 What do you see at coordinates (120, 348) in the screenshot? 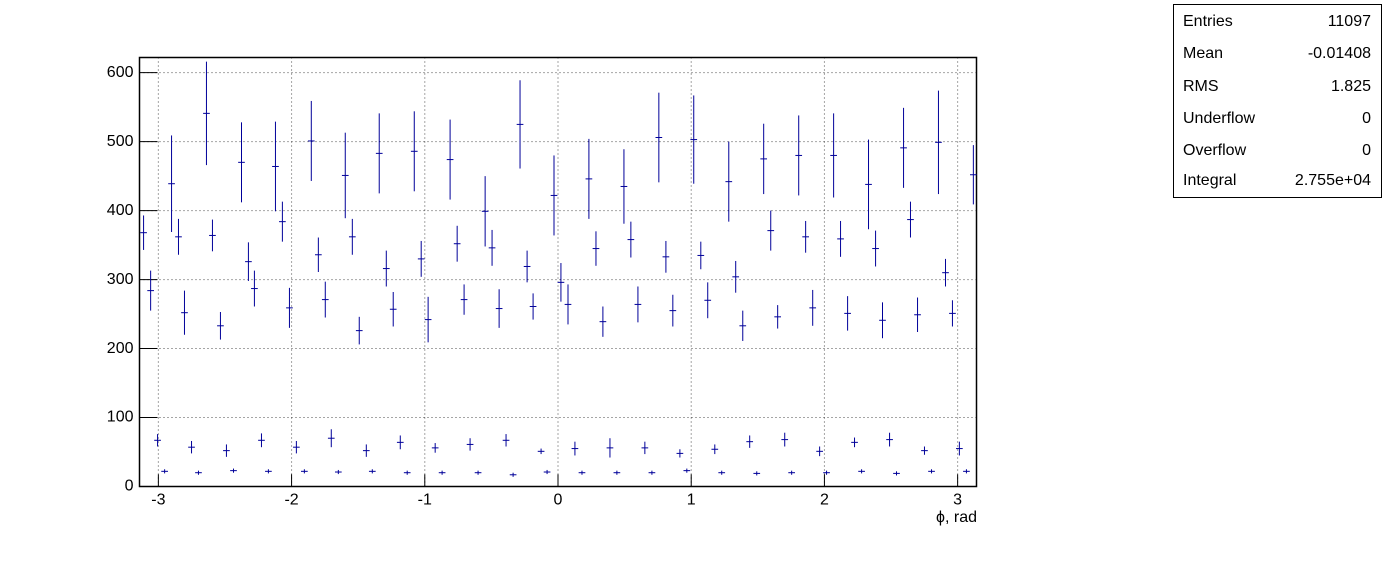
I see `y-tick-label: 200` at bounding box center [120, 348].